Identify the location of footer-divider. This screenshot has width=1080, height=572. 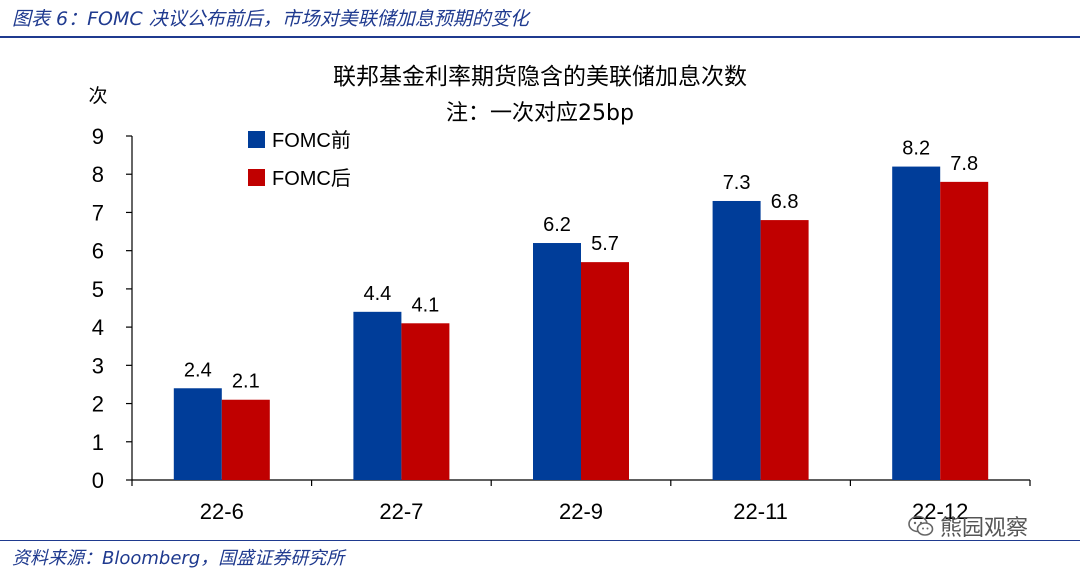
(540, 540).